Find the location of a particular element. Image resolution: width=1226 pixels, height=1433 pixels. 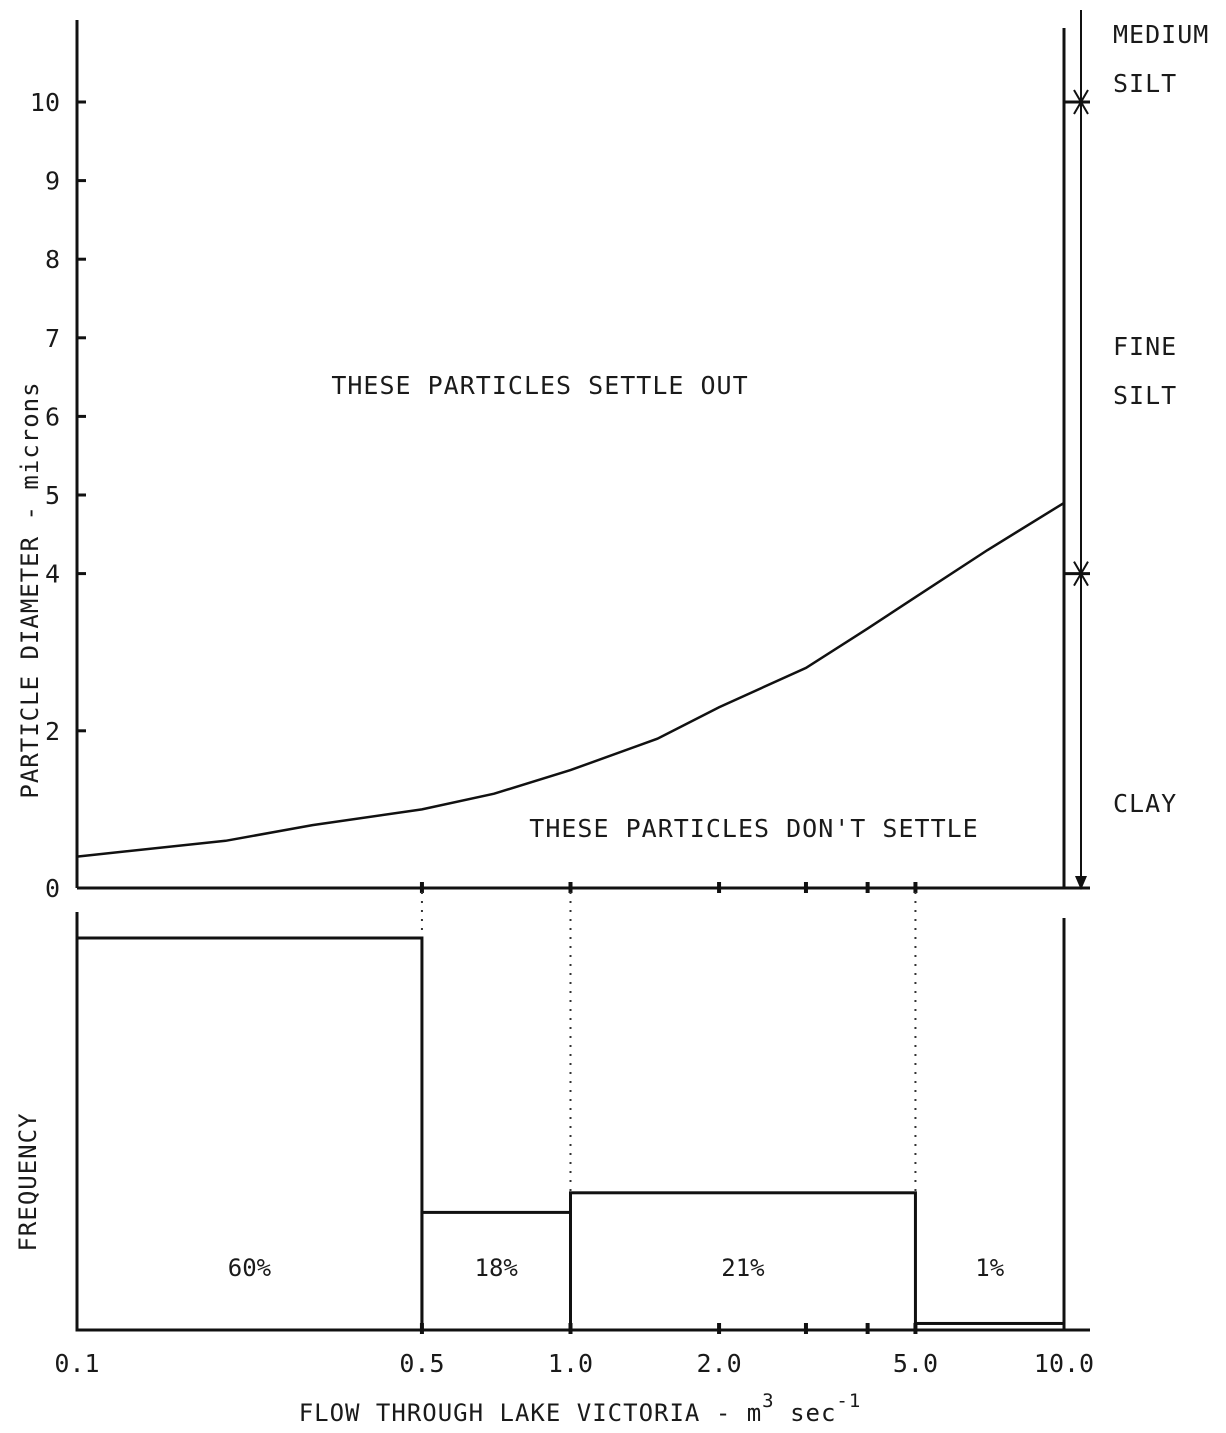

size-class-markers is located at coordinates (1077, 489).